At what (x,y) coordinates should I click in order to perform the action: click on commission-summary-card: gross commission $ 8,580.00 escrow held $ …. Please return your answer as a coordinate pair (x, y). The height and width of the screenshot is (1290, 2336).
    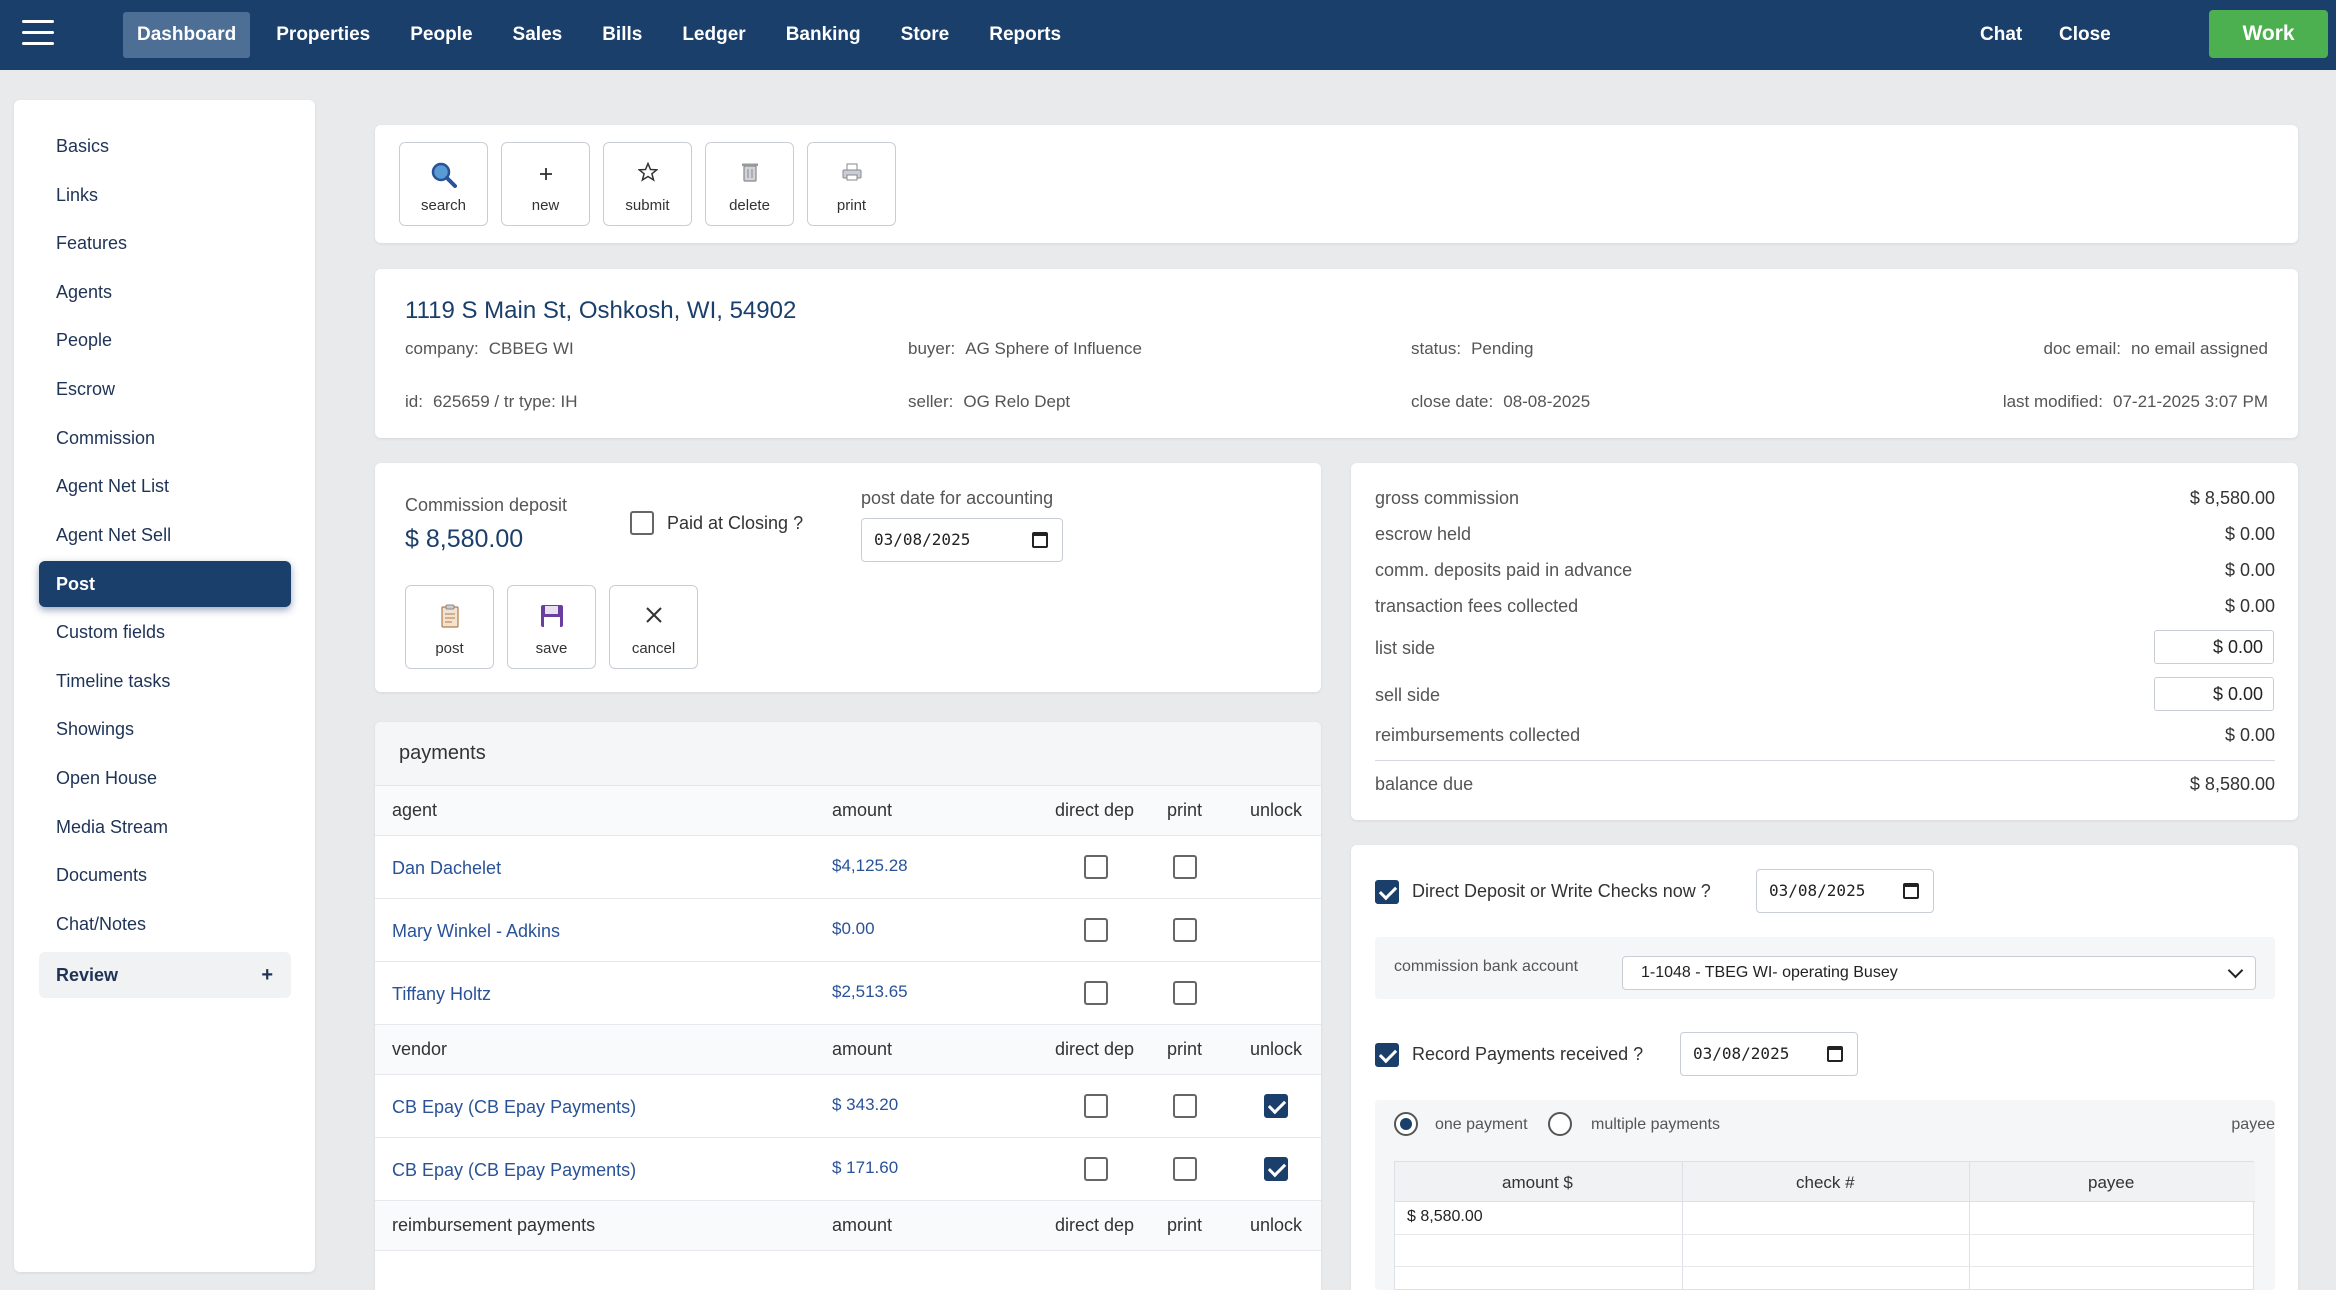
    Looking at the image, I should click on (1824, 641).